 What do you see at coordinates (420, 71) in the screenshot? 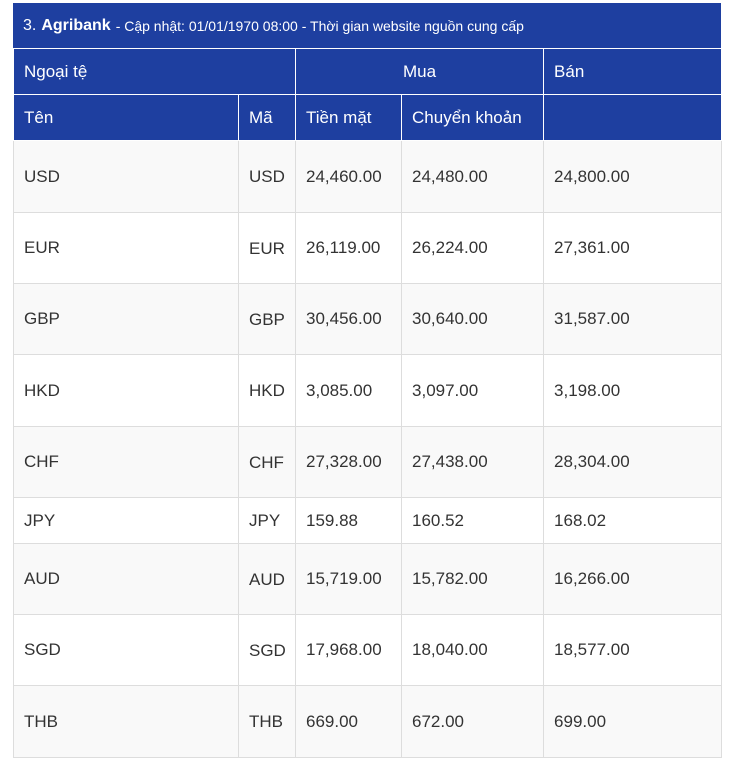
I see `header-buy: Mua` at bounding box center [420, 71].